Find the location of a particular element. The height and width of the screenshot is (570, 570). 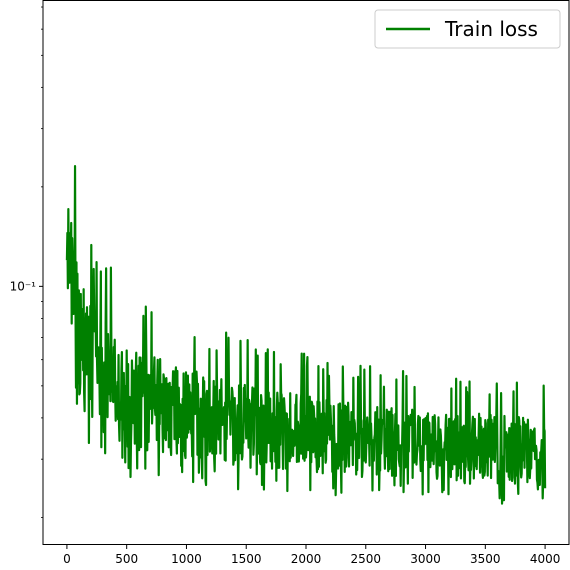

y-tick-label: 10⁻¹ is located at coordinates (23, 286).